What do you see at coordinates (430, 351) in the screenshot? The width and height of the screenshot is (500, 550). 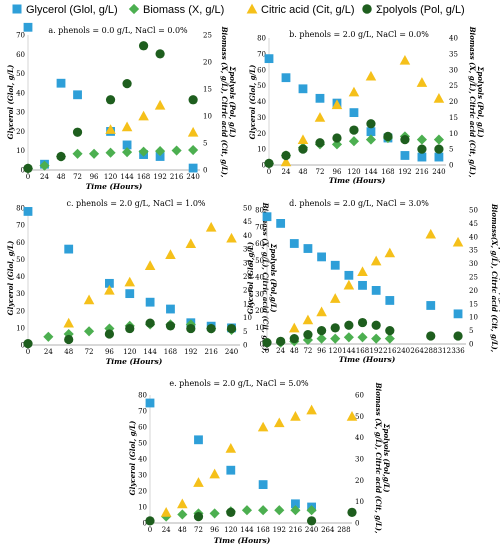 I see `x-tick-label: 288` at bounding box center [430, 351].